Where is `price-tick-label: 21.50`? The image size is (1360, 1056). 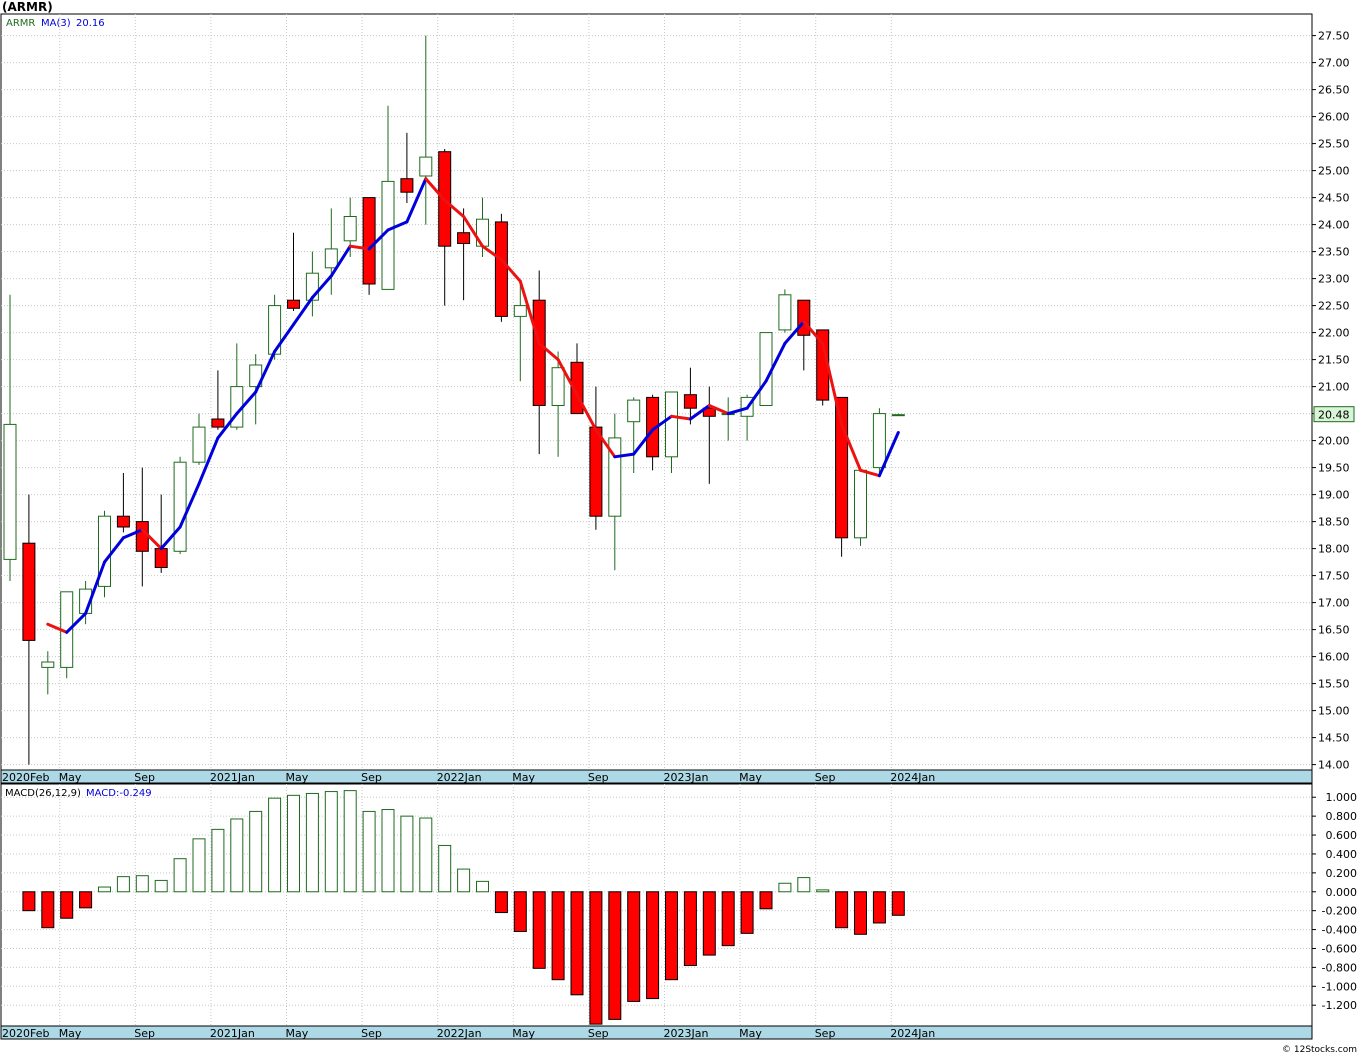
price-tick-label: 21.50 is located at coordinates (1334, 360).